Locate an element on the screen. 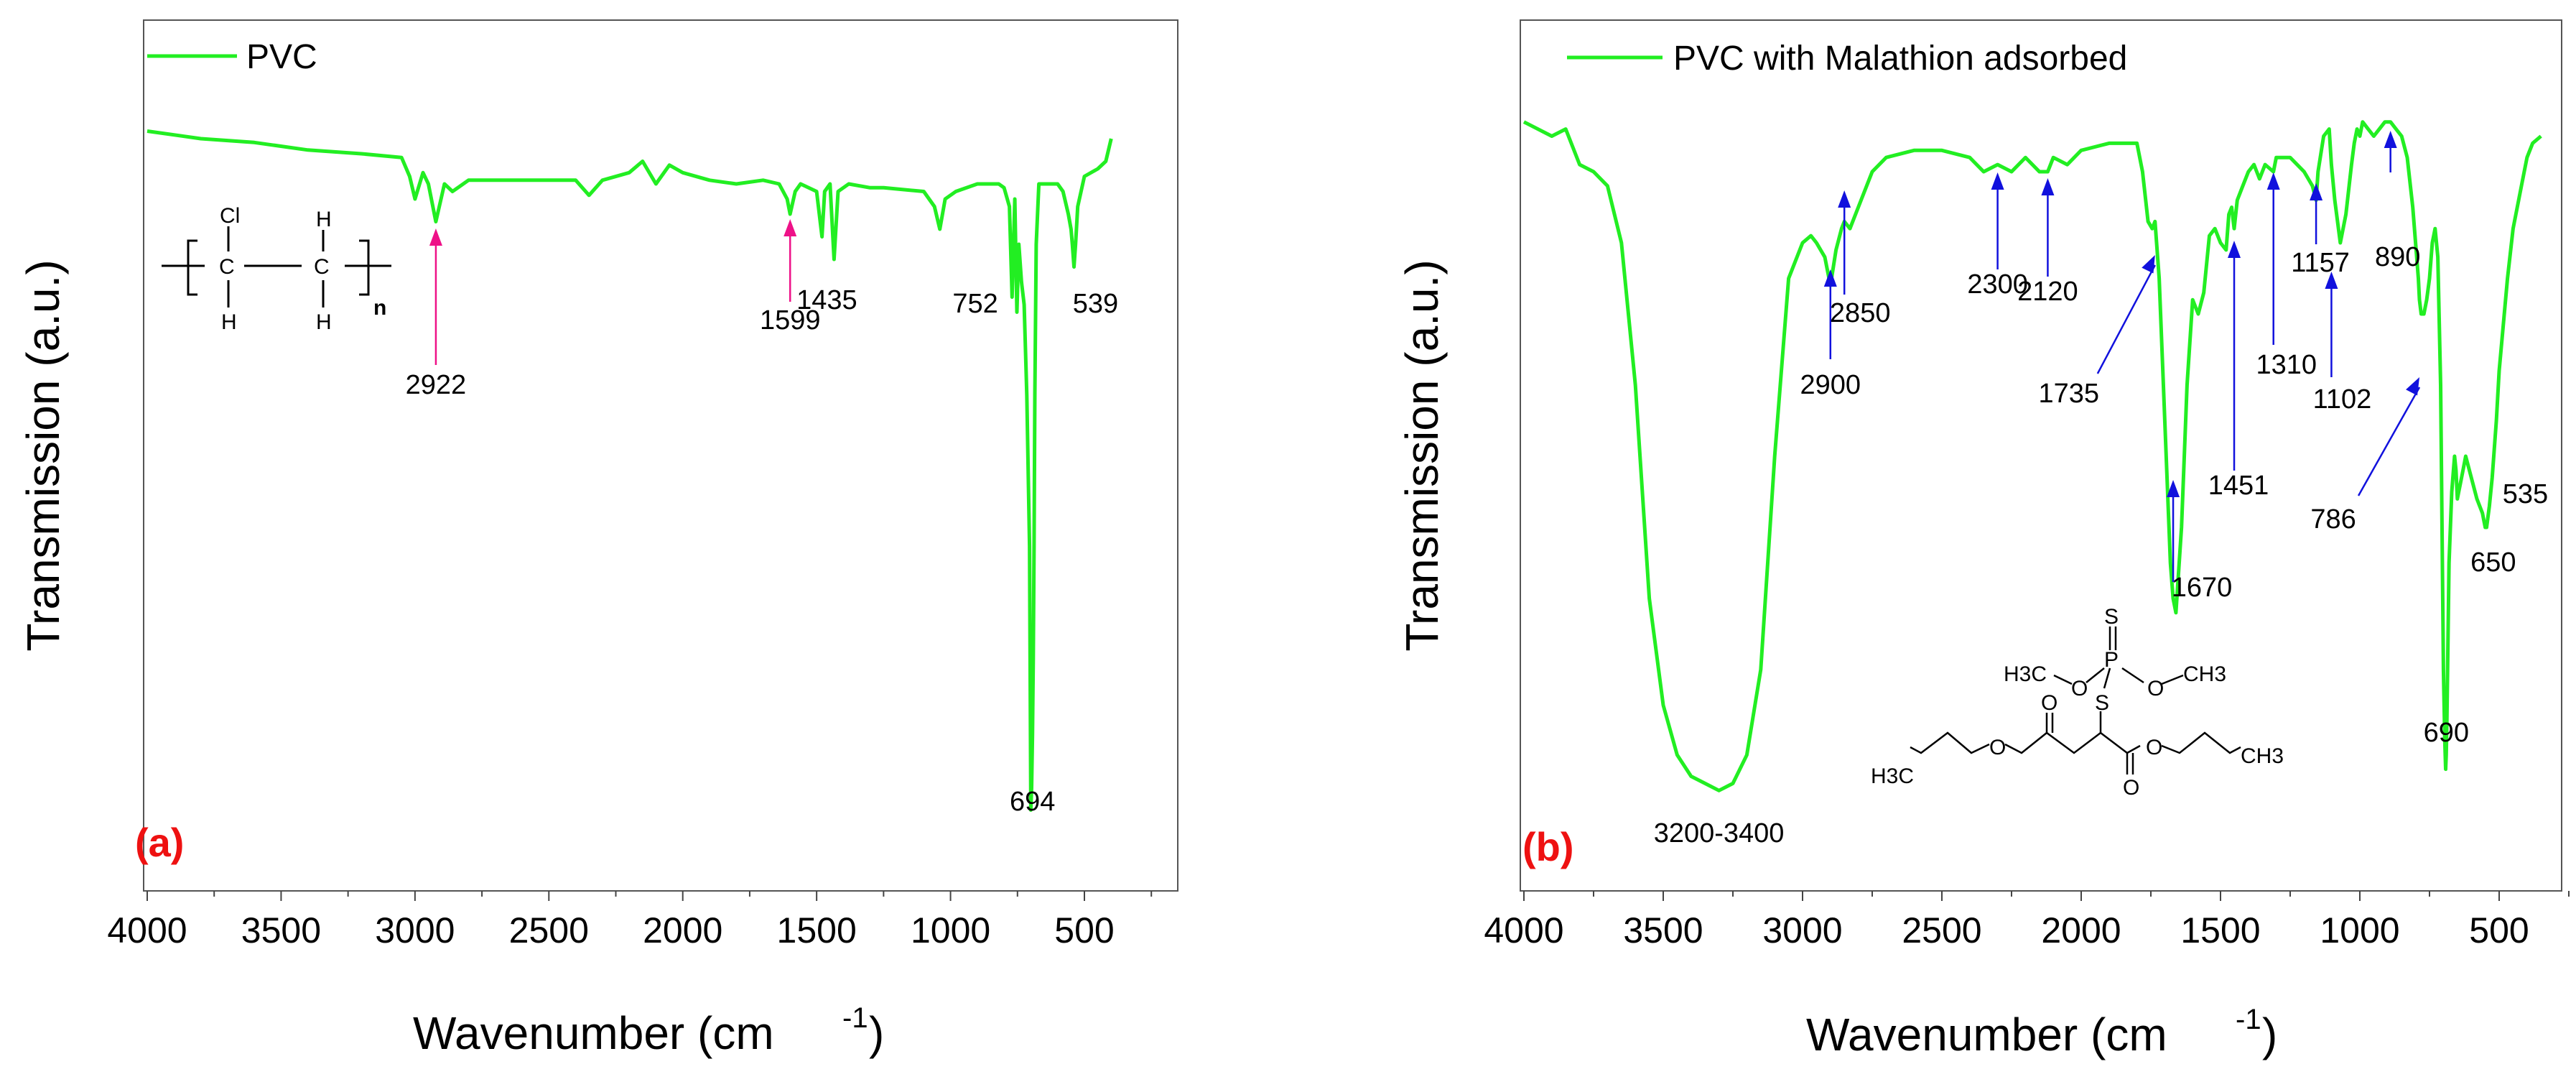  panel-a-x-tick-label: 1000 is located at coordinates (951, 930).